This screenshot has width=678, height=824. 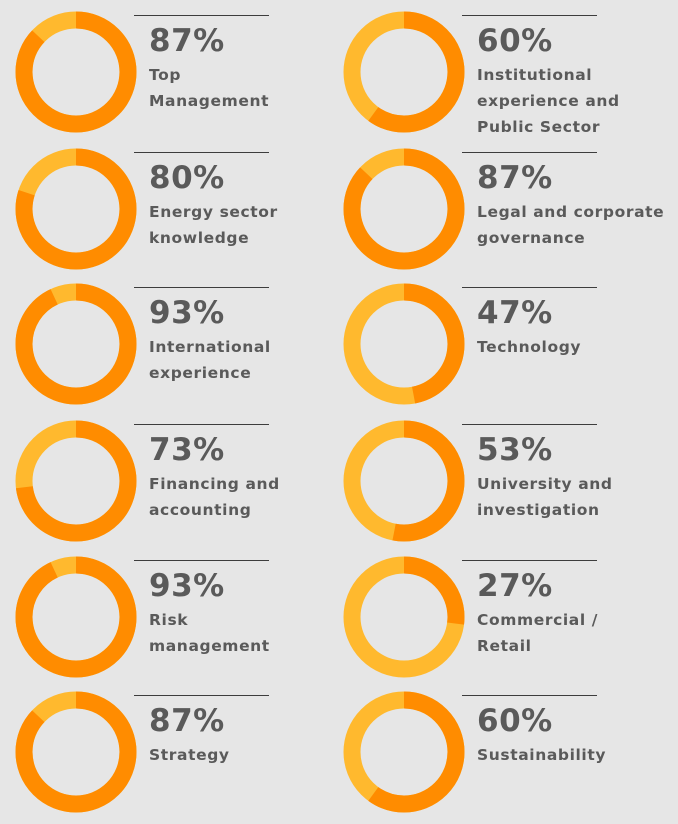 What do you see at coordinates (187, 450) in the screenshot?
I see `percent-label: 73%` at bounding box center [187, 450].